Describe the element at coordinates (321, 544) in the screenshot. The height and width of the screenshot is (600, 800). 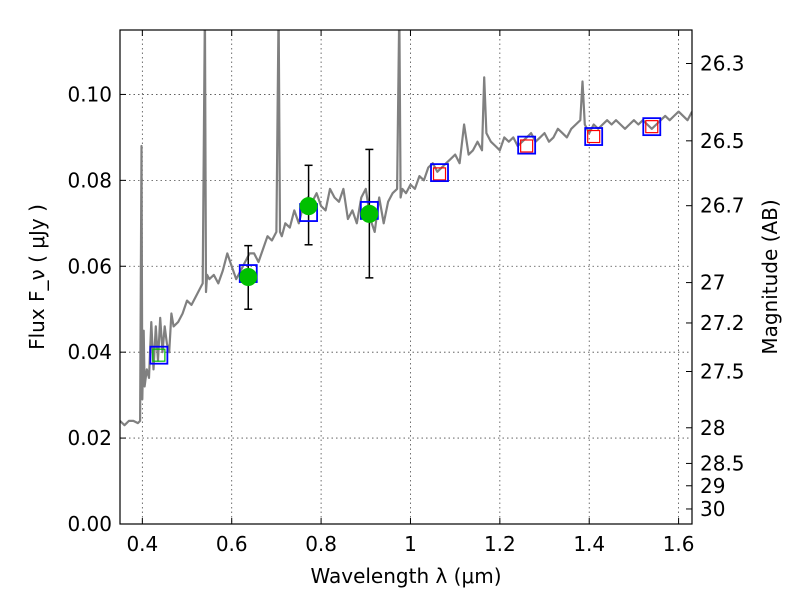
I see `x-tick-label: 0.8` at that location.